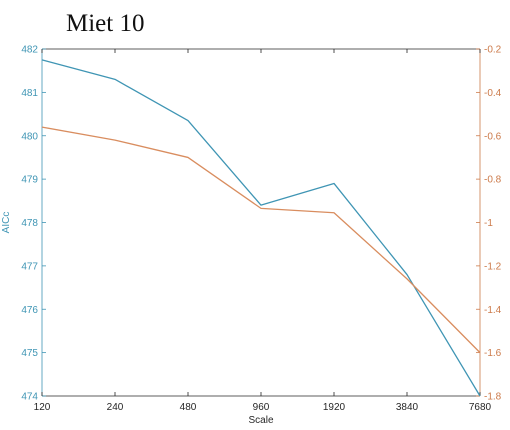 This screenshot has height=430, width=510. What do you see at coordinates (29, 223) in the screenshot?
I see `left-tick-label: 478` at bounding box center [29, 223].